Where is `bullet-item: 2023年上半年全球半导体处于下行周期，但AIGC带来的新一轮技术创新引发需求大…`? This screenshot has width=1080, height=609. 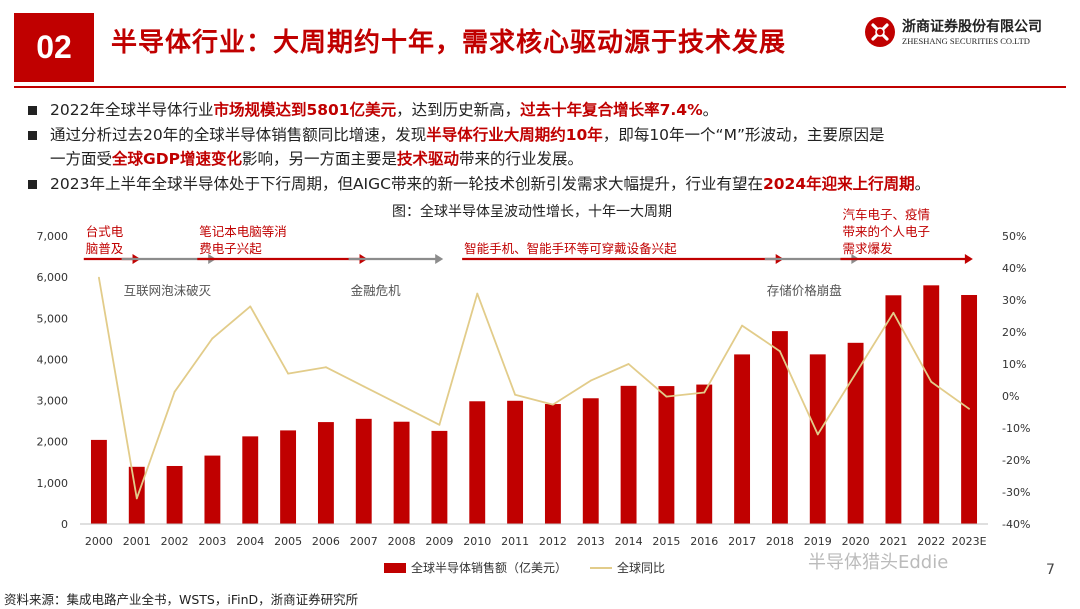 bullet-item: 2023年上半年全球半导体处于下行周期，但AIGC带来的新一轮技术创新引发需求大… is located at coordinates (546, 184).